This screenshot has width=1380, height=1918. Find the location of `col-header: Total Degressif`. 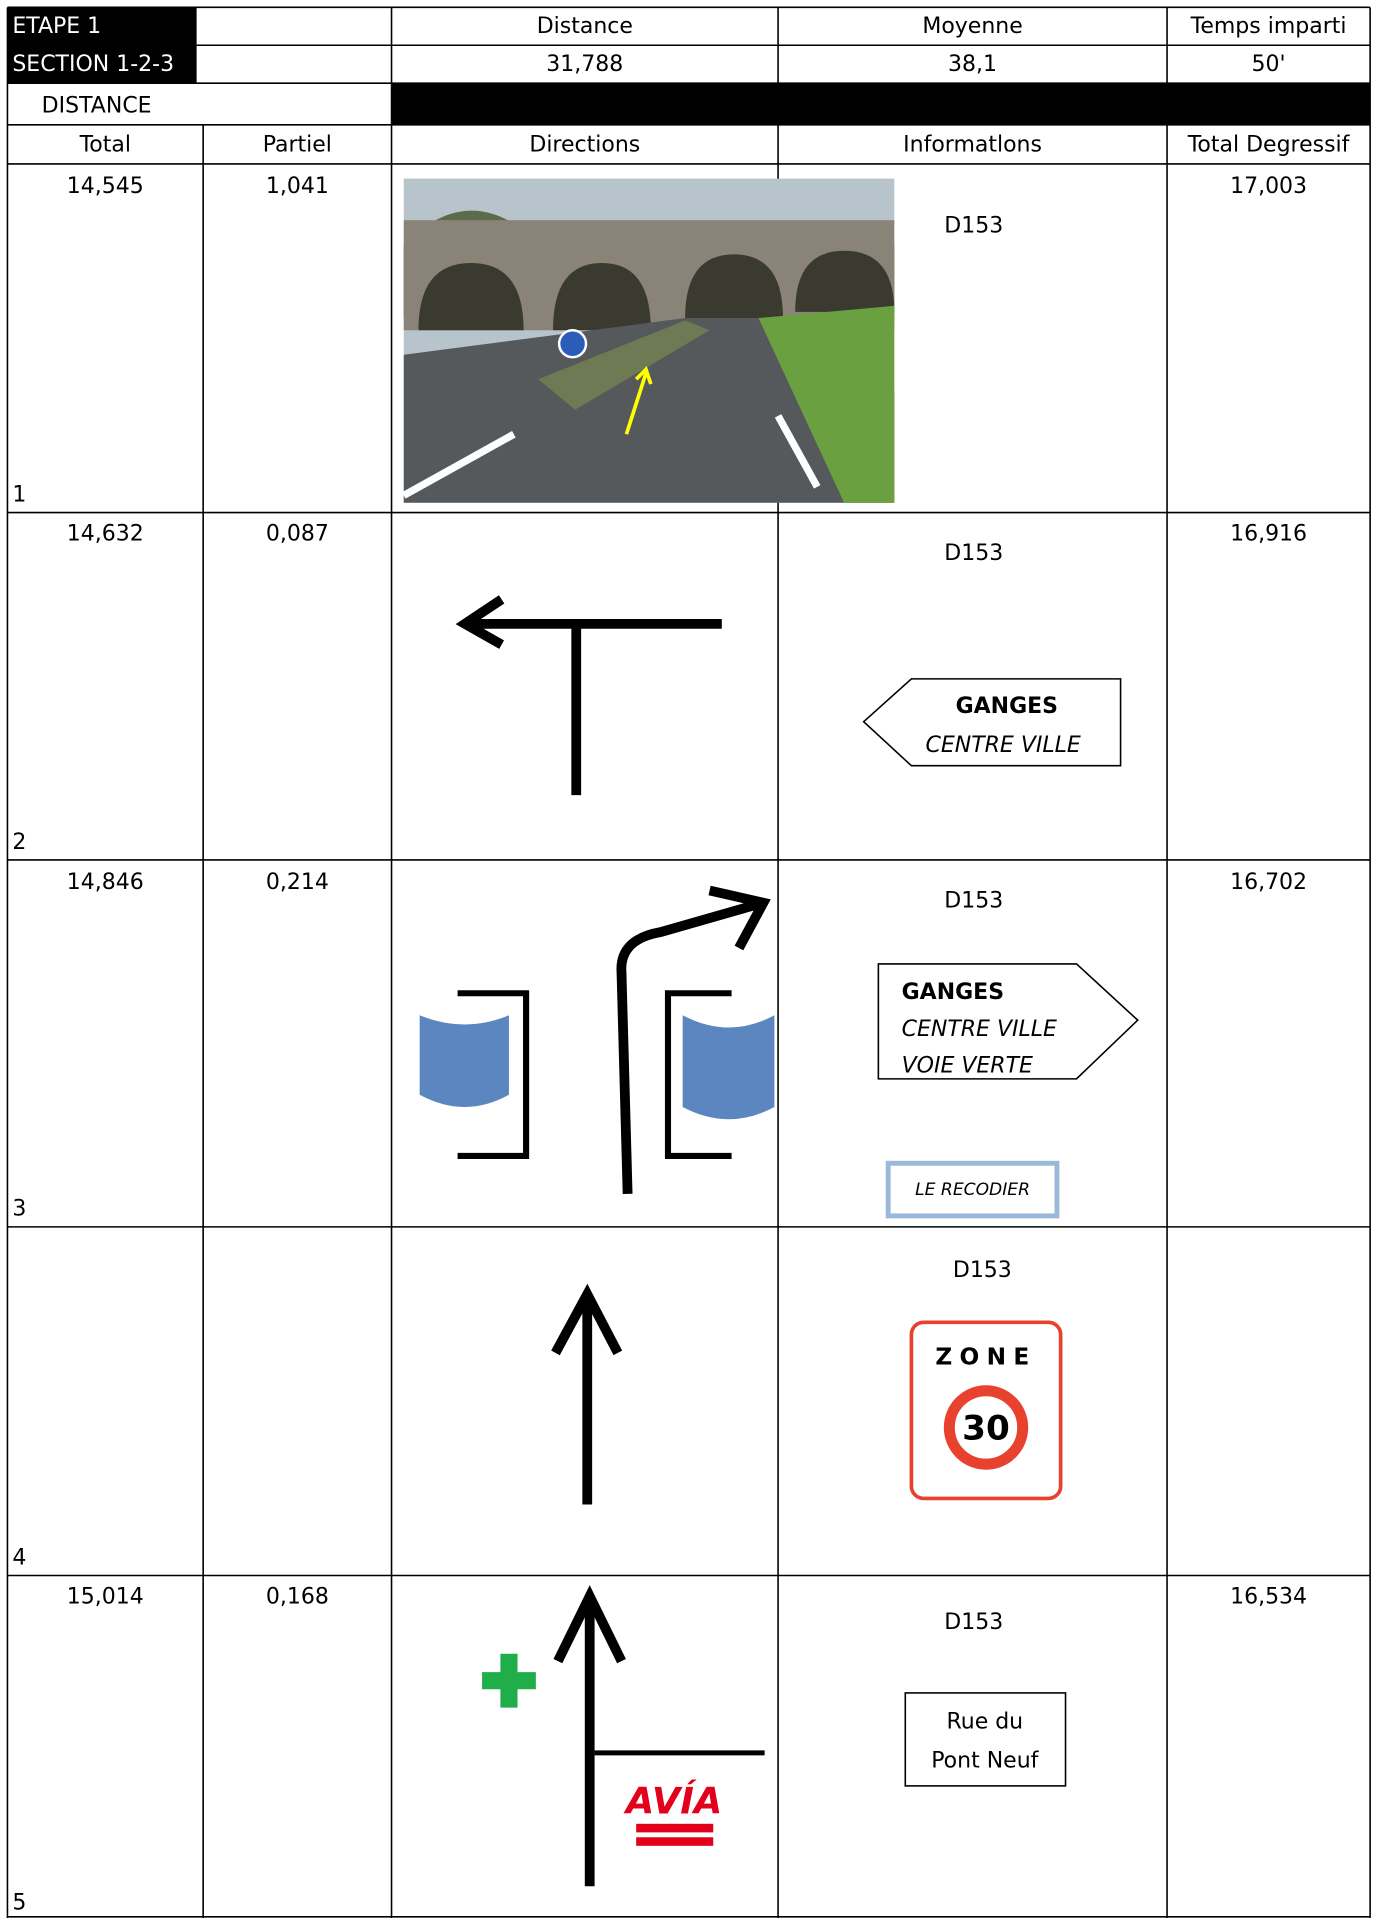

col-header: Total Degressif is located at coordinates (1269, 145).